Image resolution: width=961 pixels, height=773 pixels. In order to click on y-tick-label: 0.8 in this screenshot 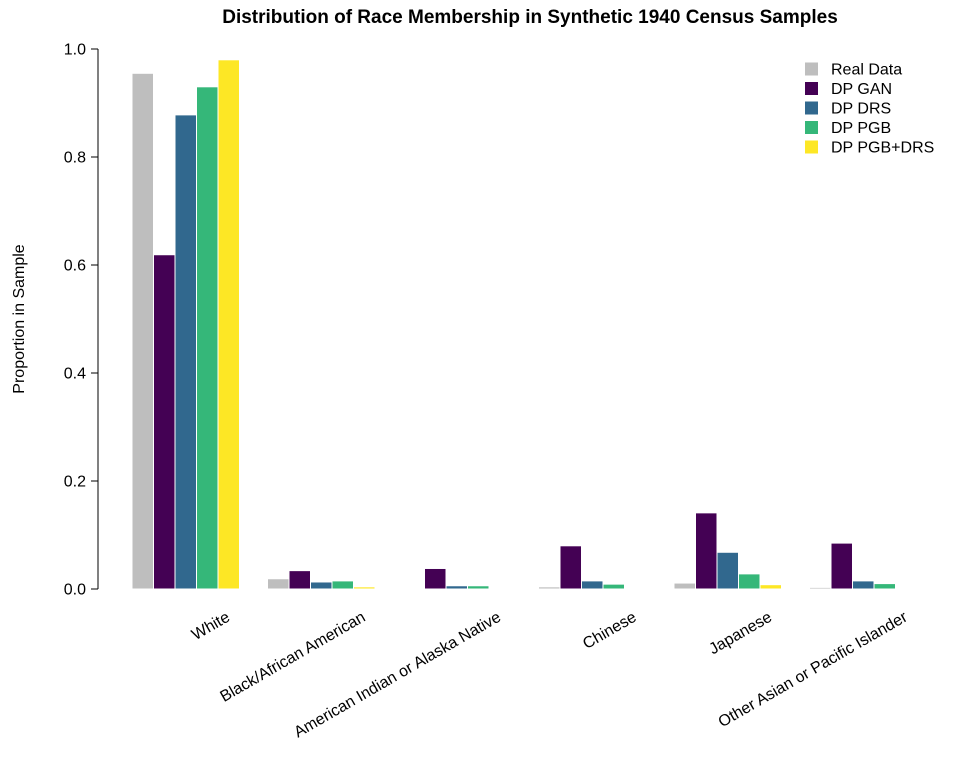, I will do `click(75, 158)`.